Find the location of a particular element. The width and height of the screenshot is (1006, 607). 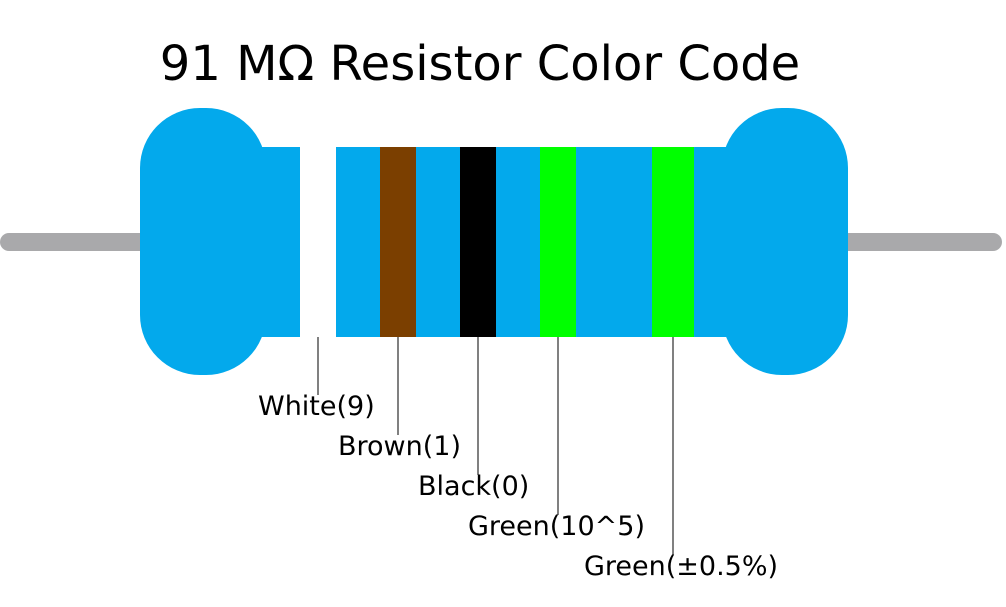

left-cap is located at coordinates (203, 241).